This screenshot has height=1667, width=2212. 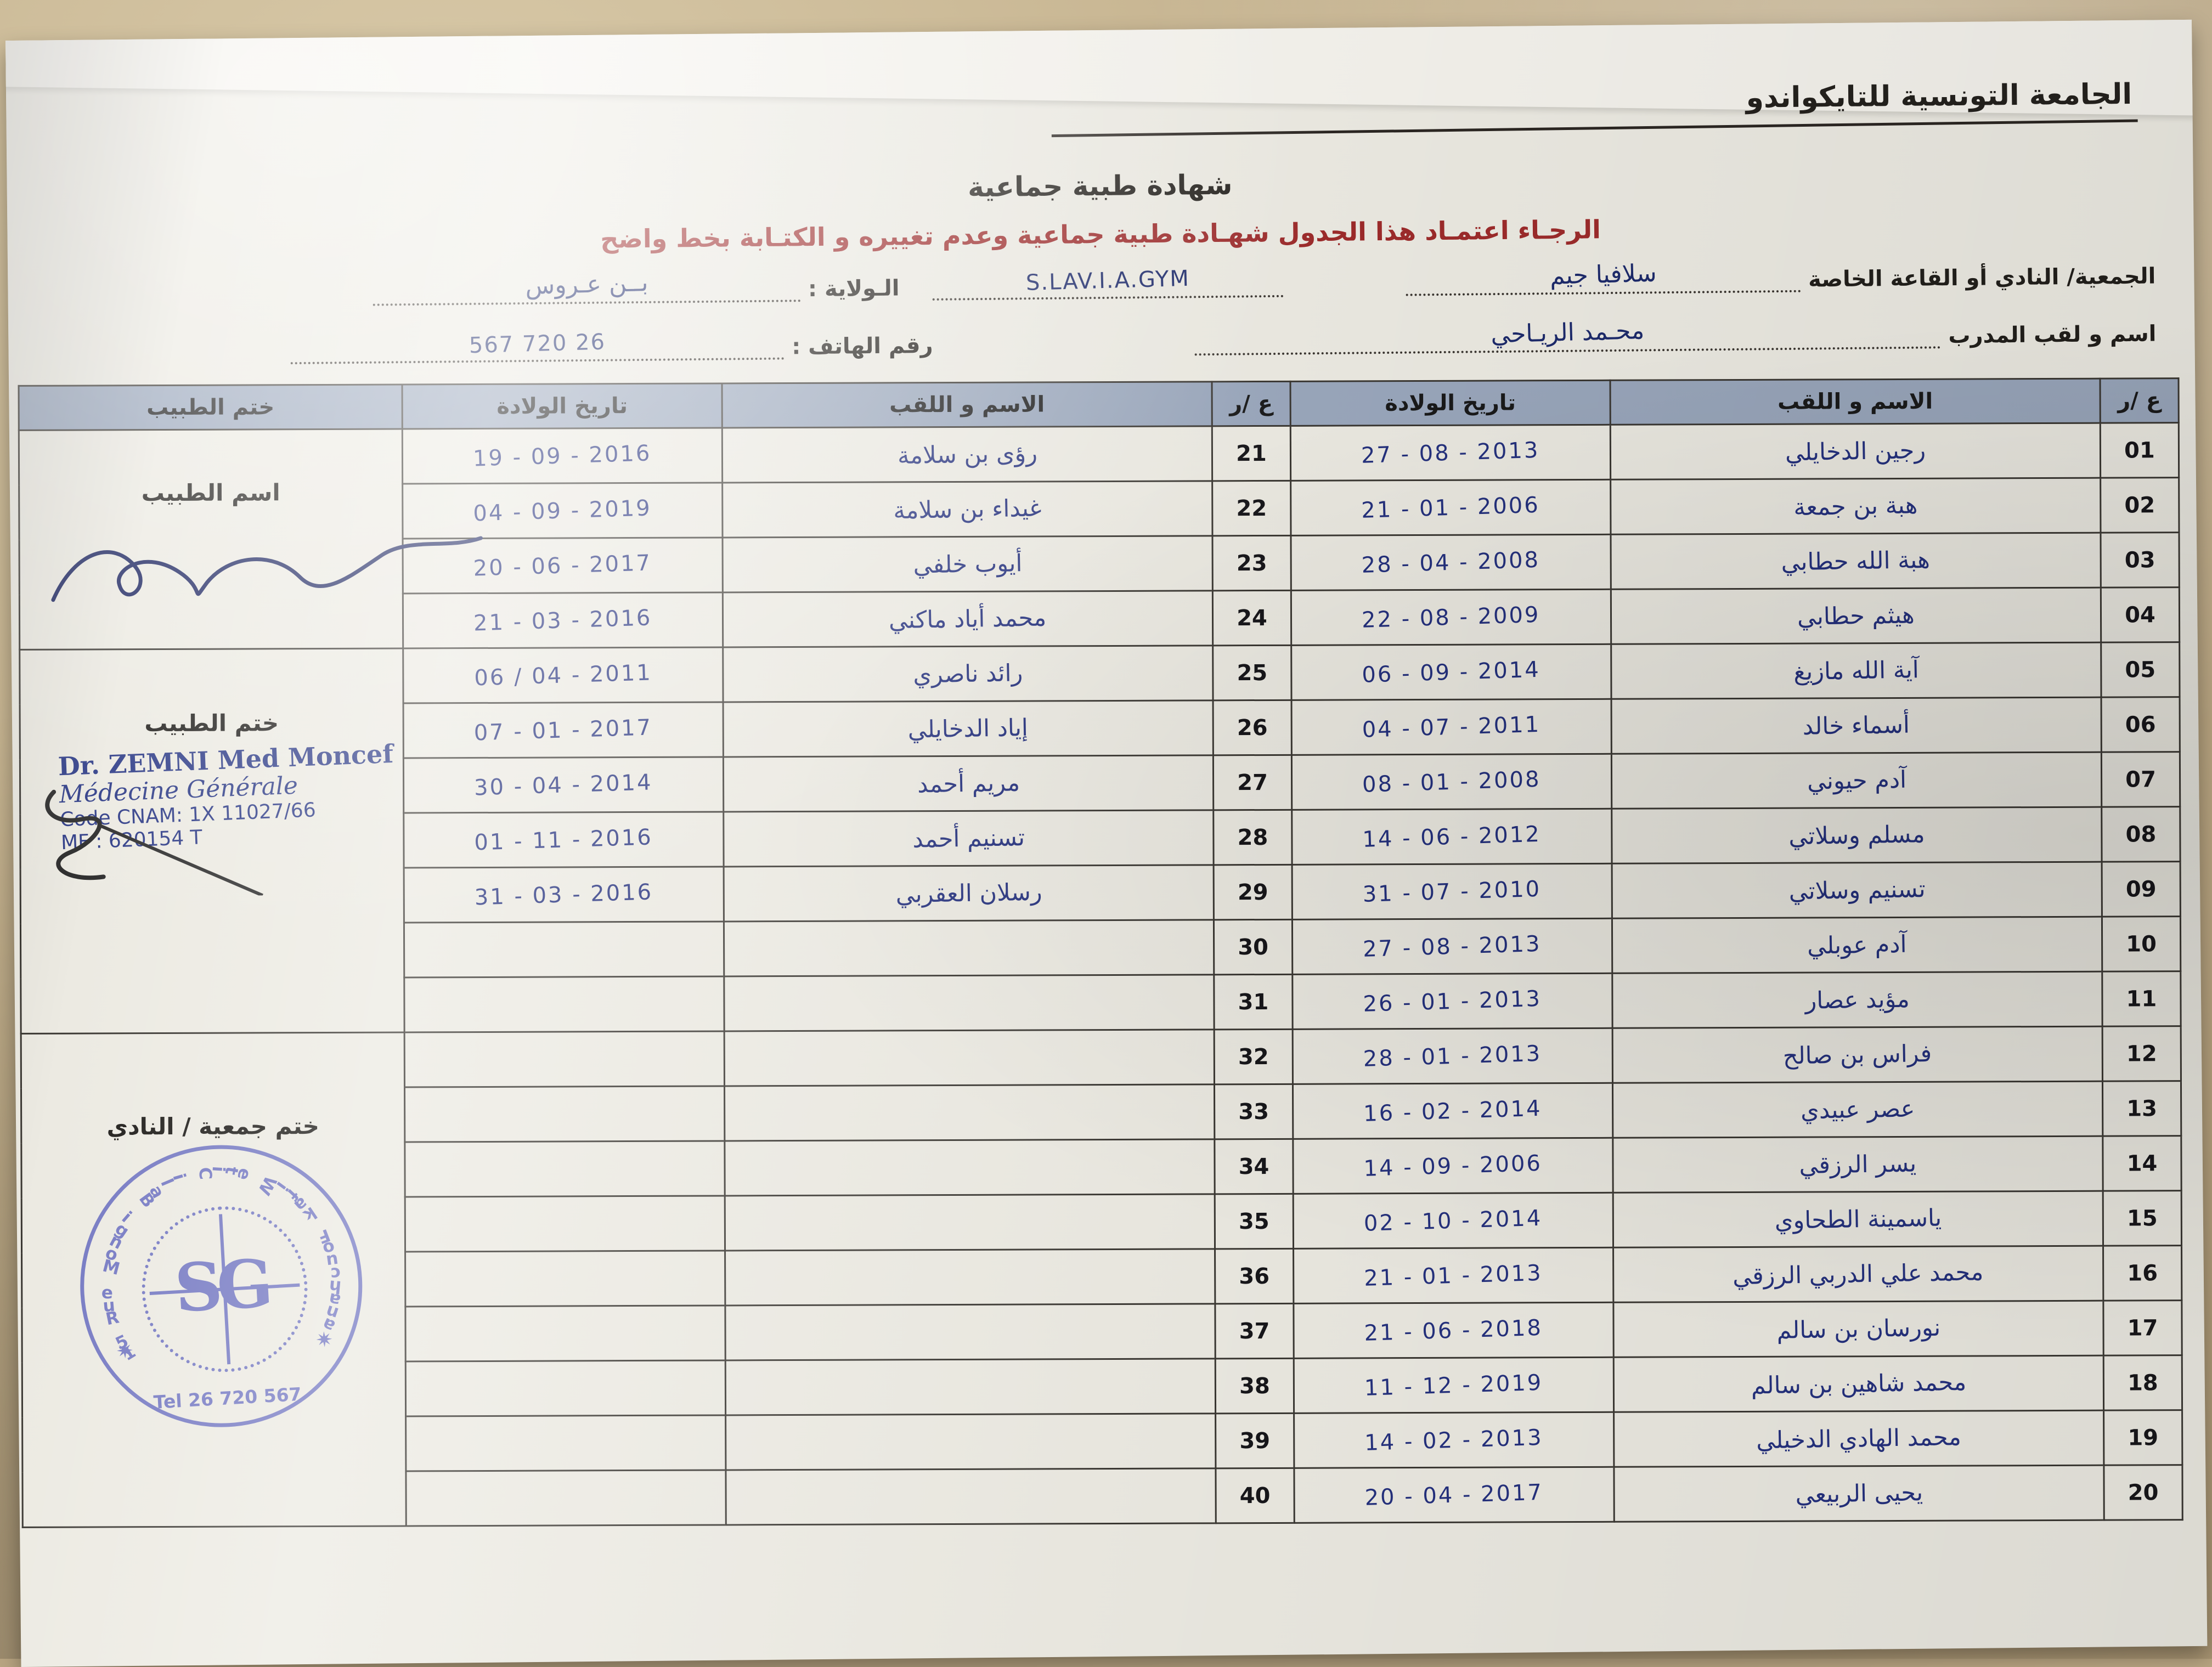 I want to click on cell-birth-right: 2019 - 12 - 11, so click(x=1454, y=1386).